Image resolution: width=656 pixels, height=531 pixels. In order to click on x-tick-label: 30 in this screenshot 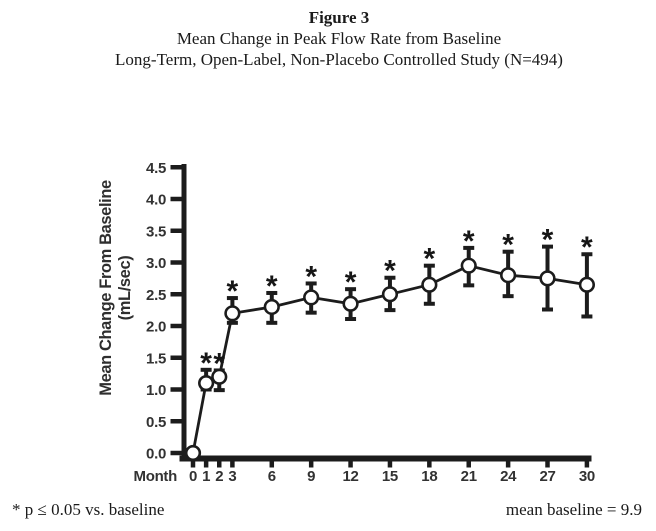, I will do `click(587, 476)`.